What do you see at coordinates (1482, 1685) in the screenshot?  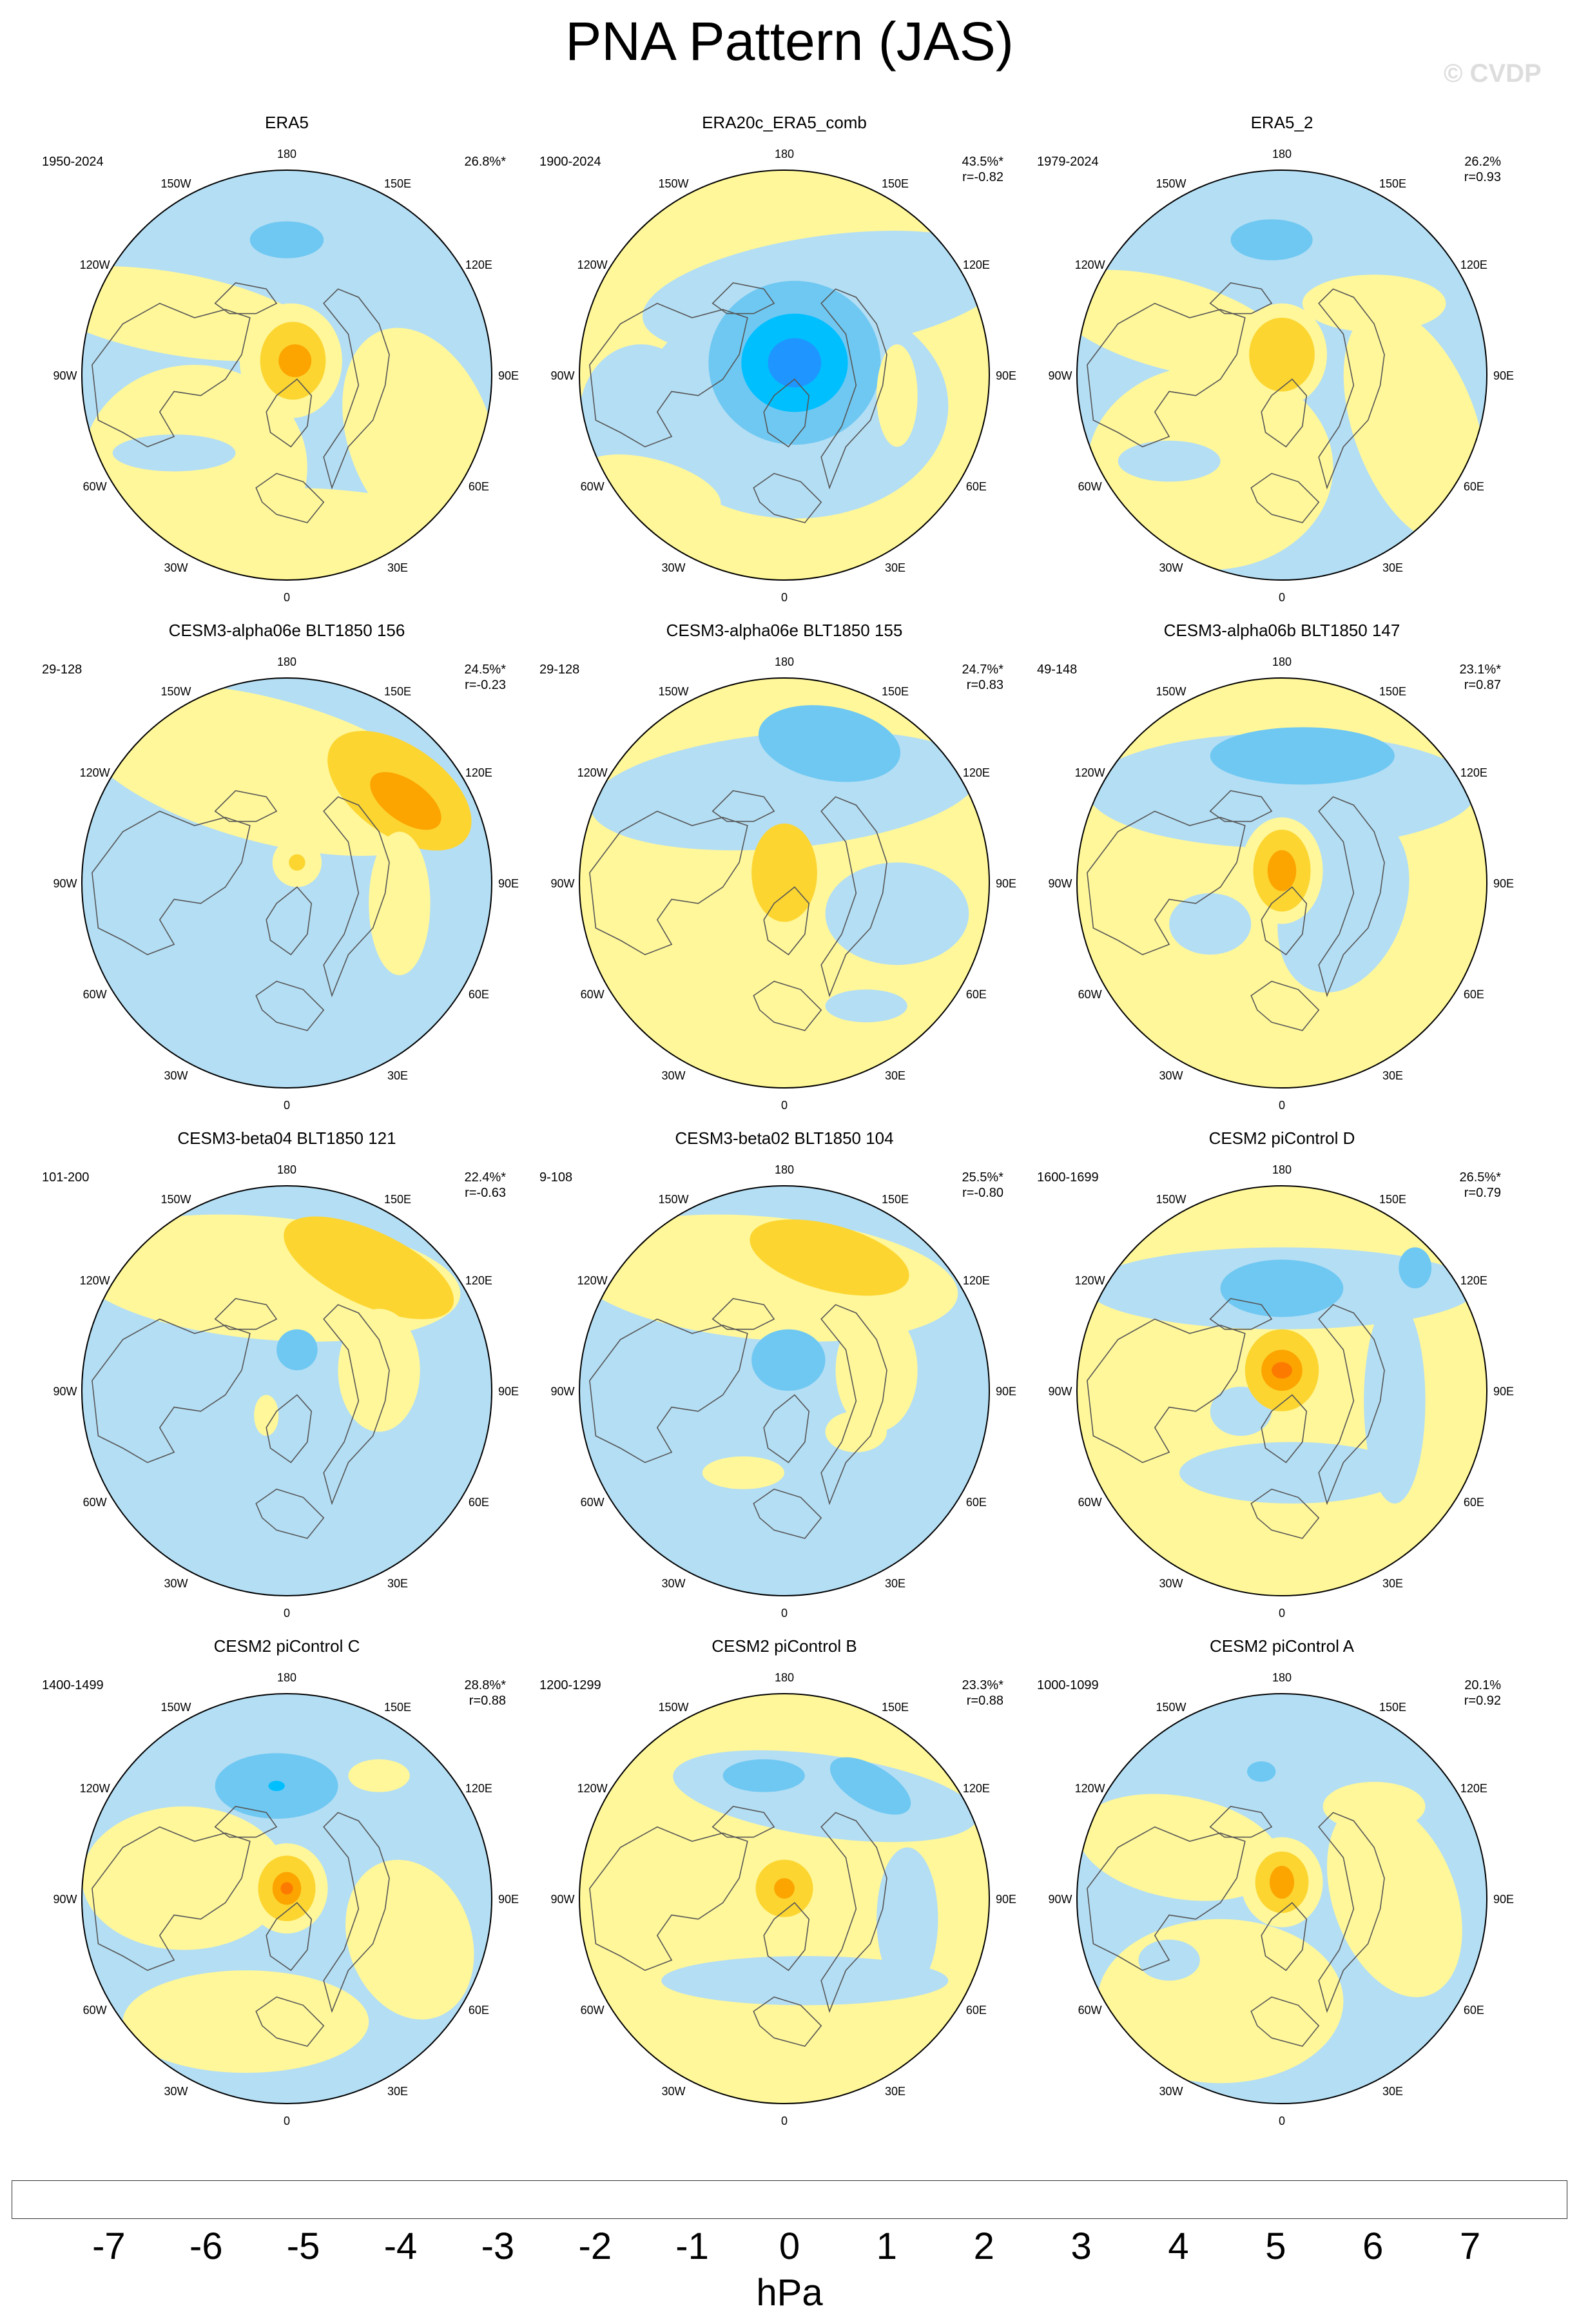 I see `variance-explained: 20.1%` at bounding box center [1482, 1685].